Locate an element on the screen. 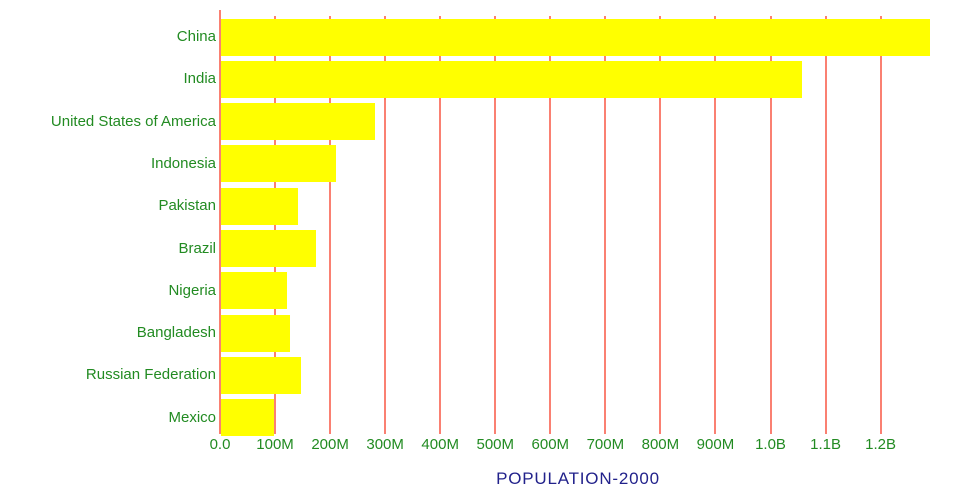 Image resolution: width=960 pixels, height=500 pixels. category-label: Indonesia is located at coordinates (183, 163).